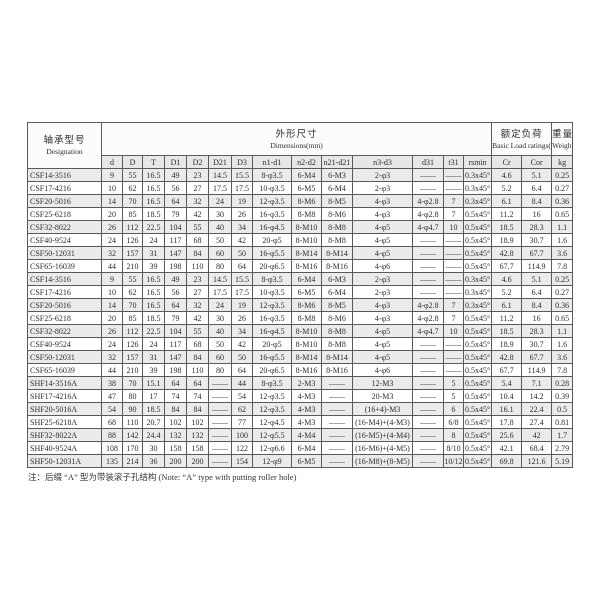  Describe the element at coordinates (306, 331) in the screenshot. I see `value-cell: 8-M10` at that location.